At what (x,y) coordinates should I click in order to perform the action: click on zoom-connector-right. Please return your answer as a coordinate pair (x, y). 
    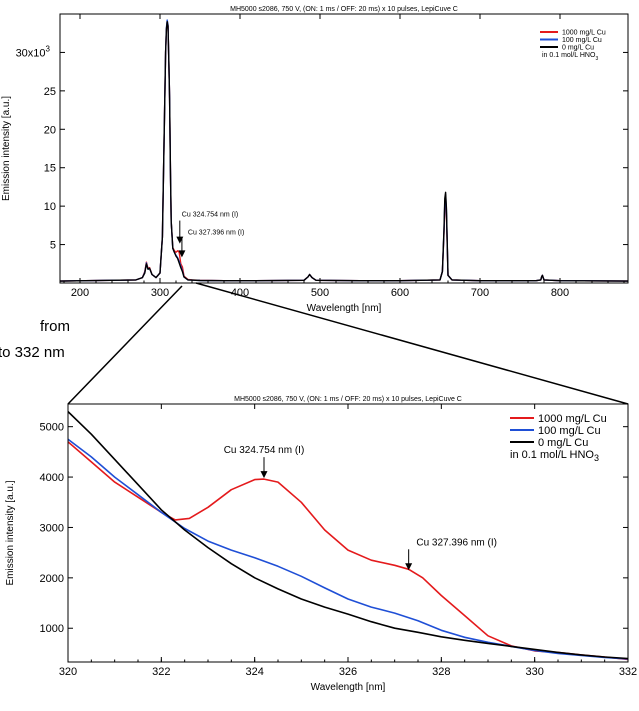
    Looking at the image, I should click on (412, 343).